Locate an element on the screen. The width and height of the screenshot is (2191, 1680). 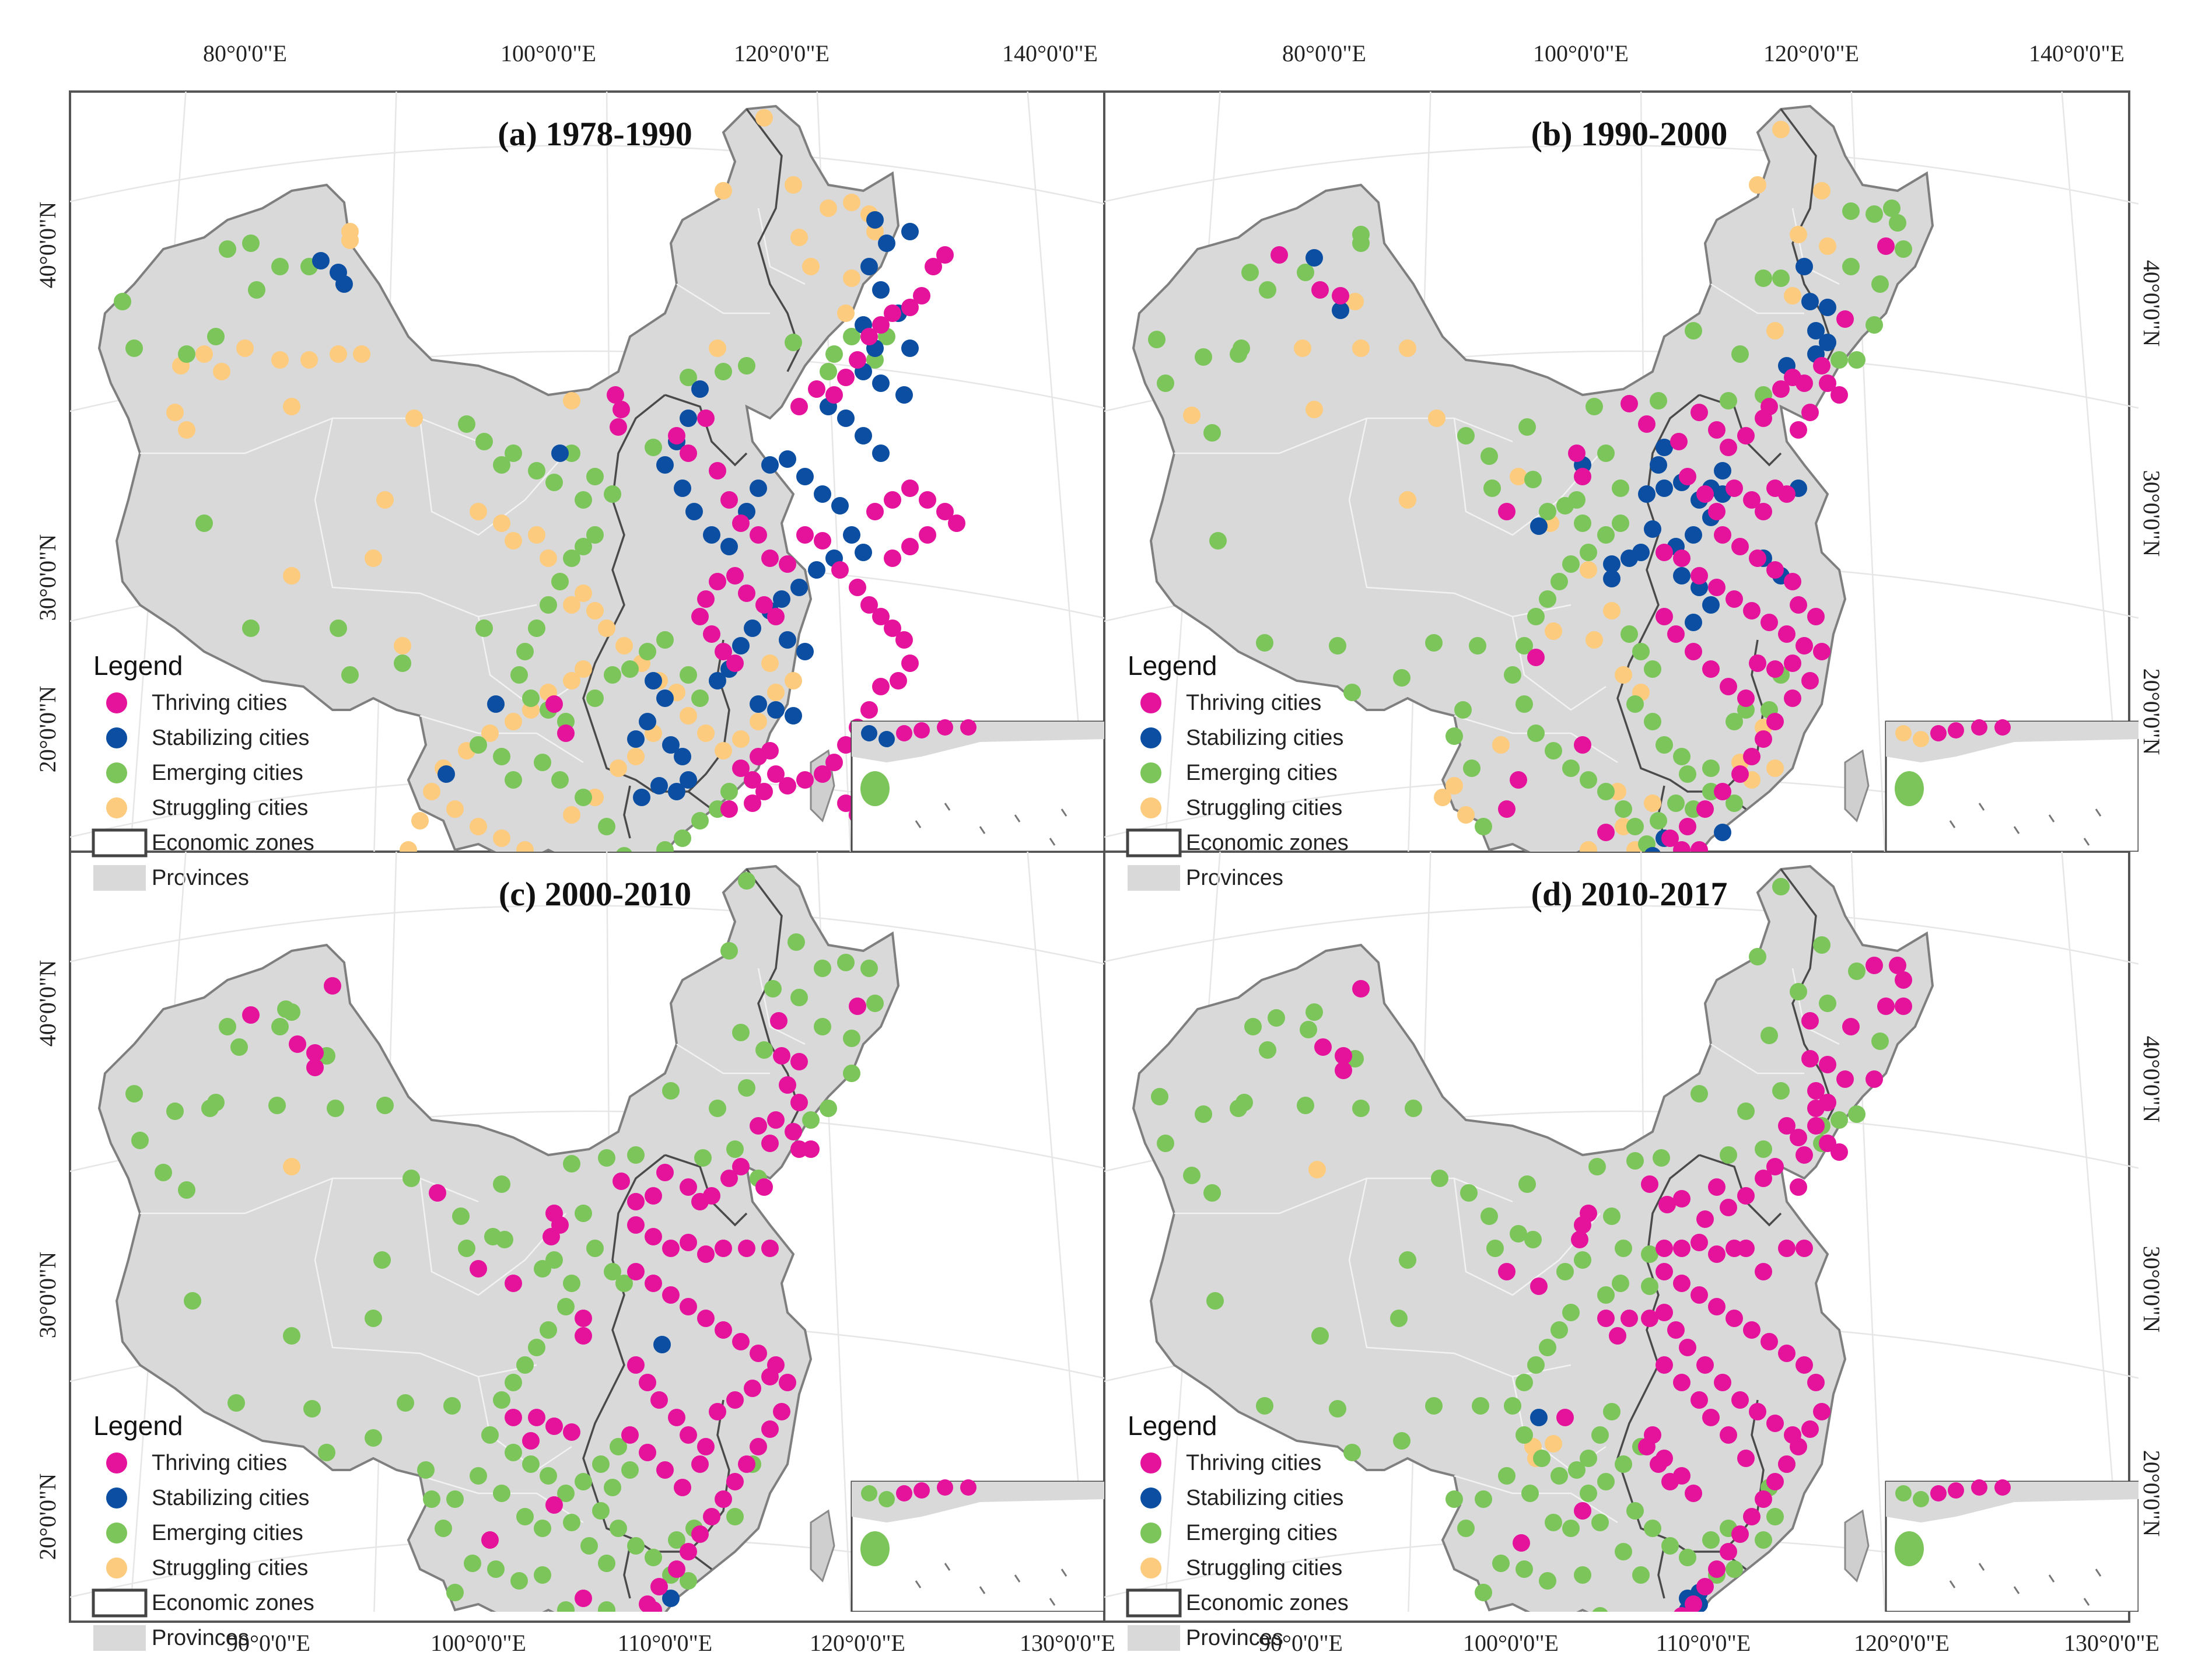
top-axis-left: 80°0'0"E 100°0'0"E 120°0'0"E 140°0'0"E is located at coordinates (650, 53).